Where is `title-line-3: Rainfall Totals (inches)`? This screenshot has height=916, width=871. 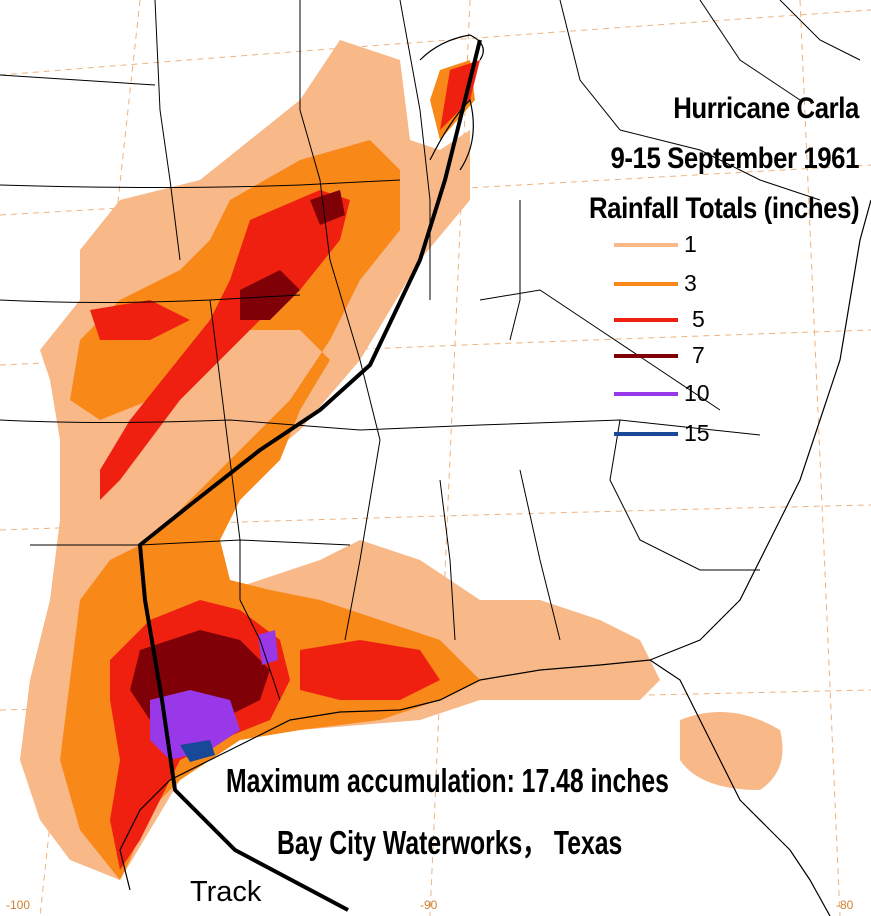
title-line-3: Rainfall Totals (inches) is located at coordinates (724, 208).